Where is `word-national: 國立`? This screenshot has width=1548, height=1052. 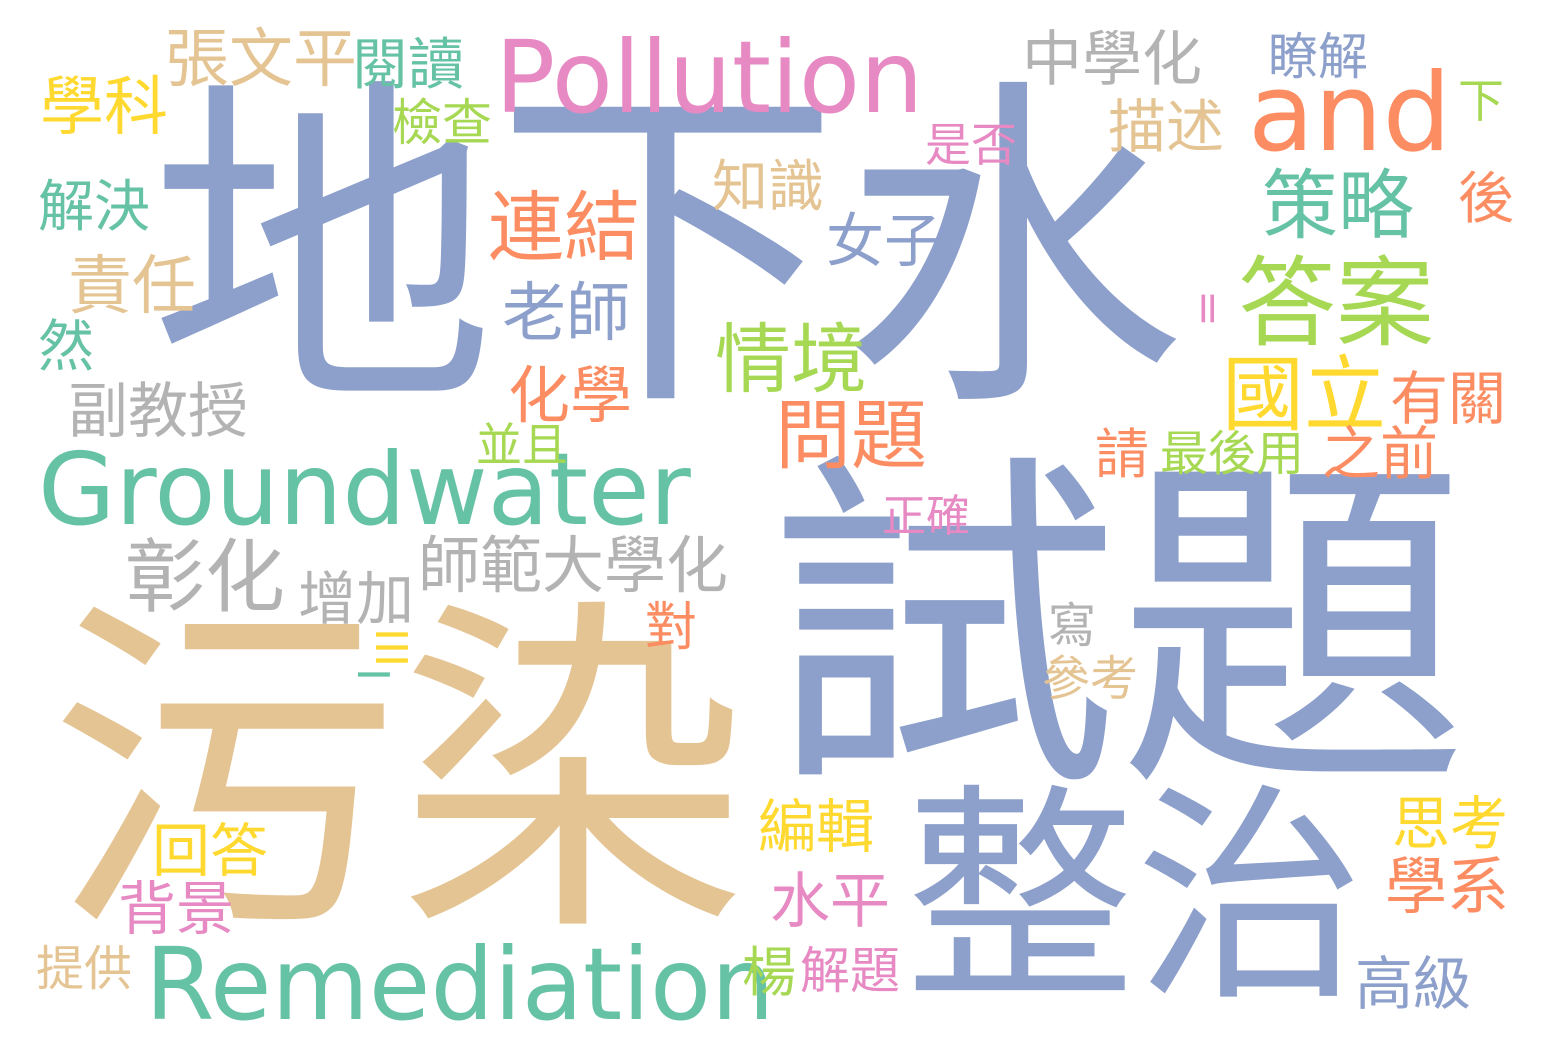 word-national: 國立 is located at coordinates (1304, 395).